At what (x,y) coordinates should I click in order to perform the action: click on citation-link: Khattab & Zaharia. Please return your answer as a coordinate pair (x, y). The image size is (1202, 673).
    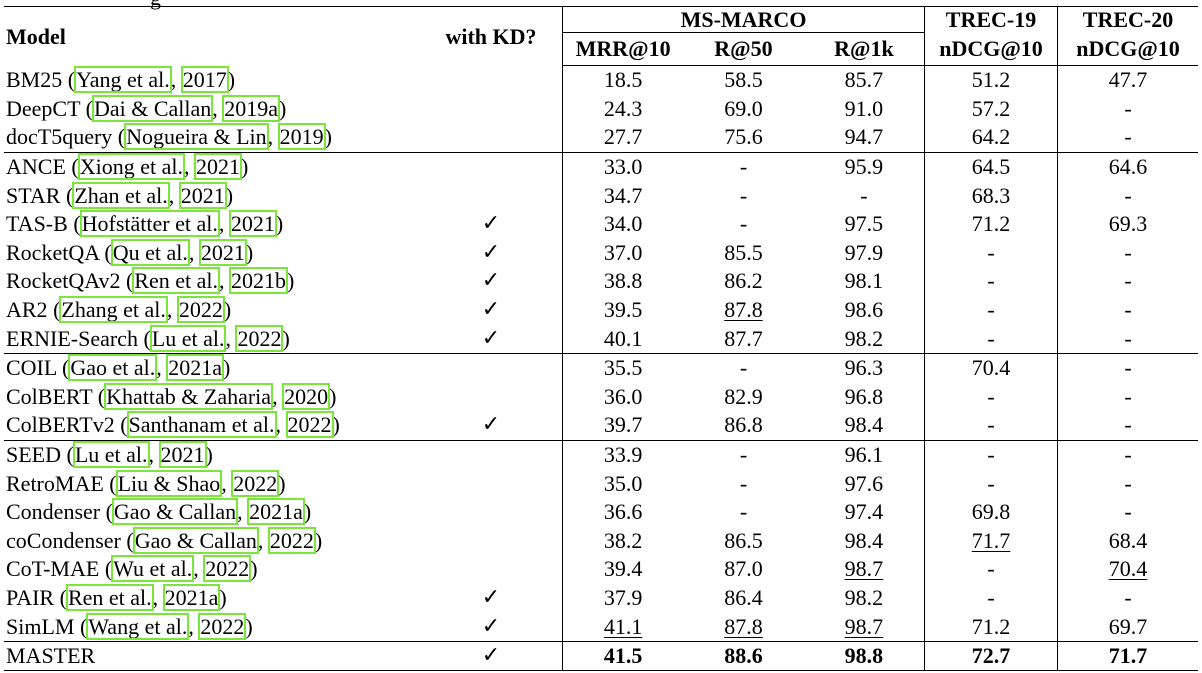
    Looking at the image, I should click on (189, 396).